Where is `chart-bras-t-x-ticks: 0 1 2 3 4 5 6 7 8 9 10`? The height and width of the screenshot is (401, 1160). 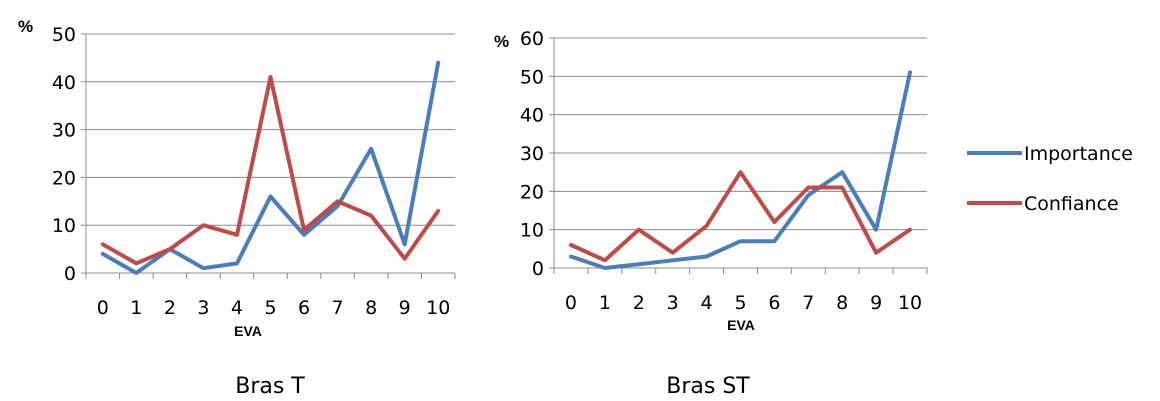 chart-bras-t-x-ticks: 0 1 2 3 4 5 6 7 8 9 10 is located at coordinates (274, 308).